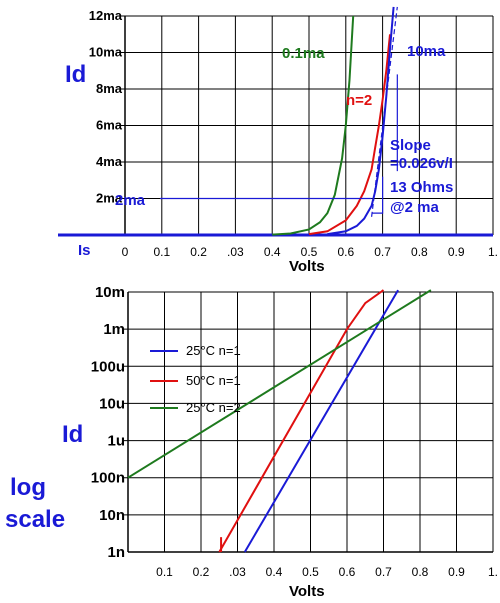 The width and height of the screenshot is (500, 603). I want to click on log-x-tick-03: .03, so click(237, 572).